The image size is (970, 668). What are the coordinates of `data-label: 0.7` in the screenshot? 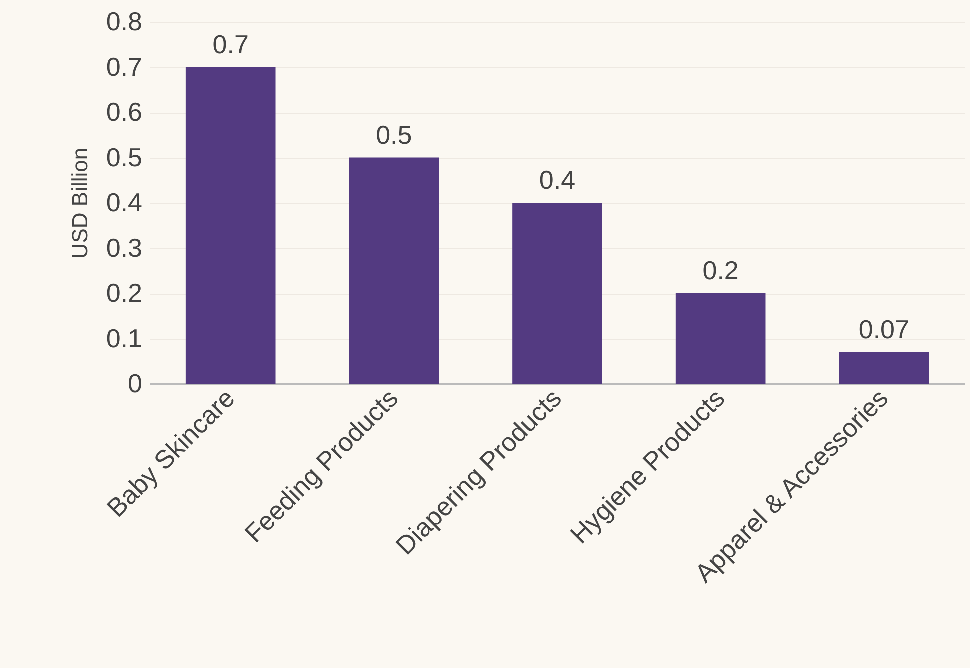 It's located at (230, 44).